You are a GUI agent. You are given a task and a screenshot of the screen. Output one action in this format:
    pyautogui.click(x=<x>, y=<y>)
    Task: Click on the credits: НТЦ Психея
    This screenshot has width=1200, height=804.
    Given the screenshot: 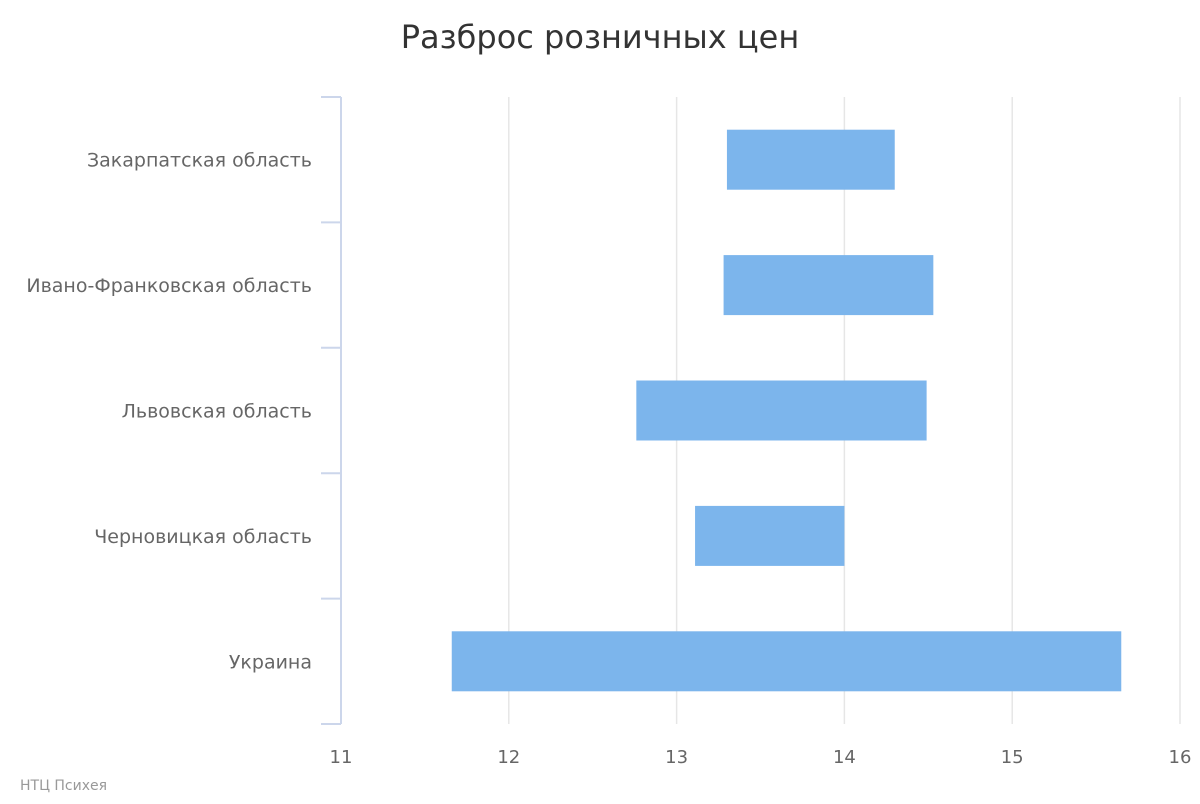 What is the action you would take?
    pyautogui.click(x=63, y=786)
    